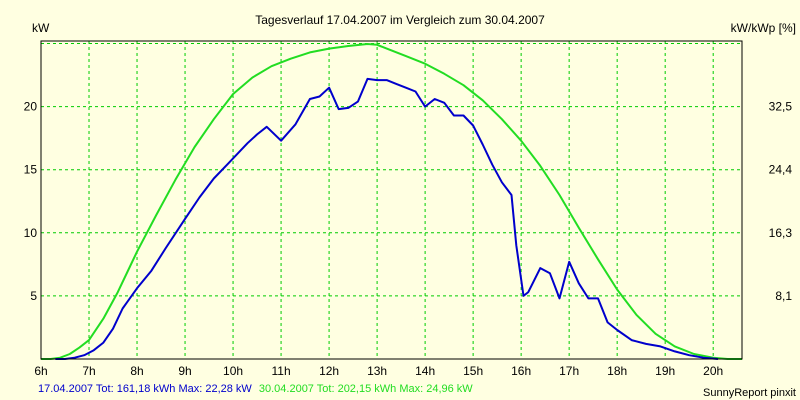 The width and height of the screenshot is (800, 400). I want to click on x-tick-label: 18h, so click(617, 371).